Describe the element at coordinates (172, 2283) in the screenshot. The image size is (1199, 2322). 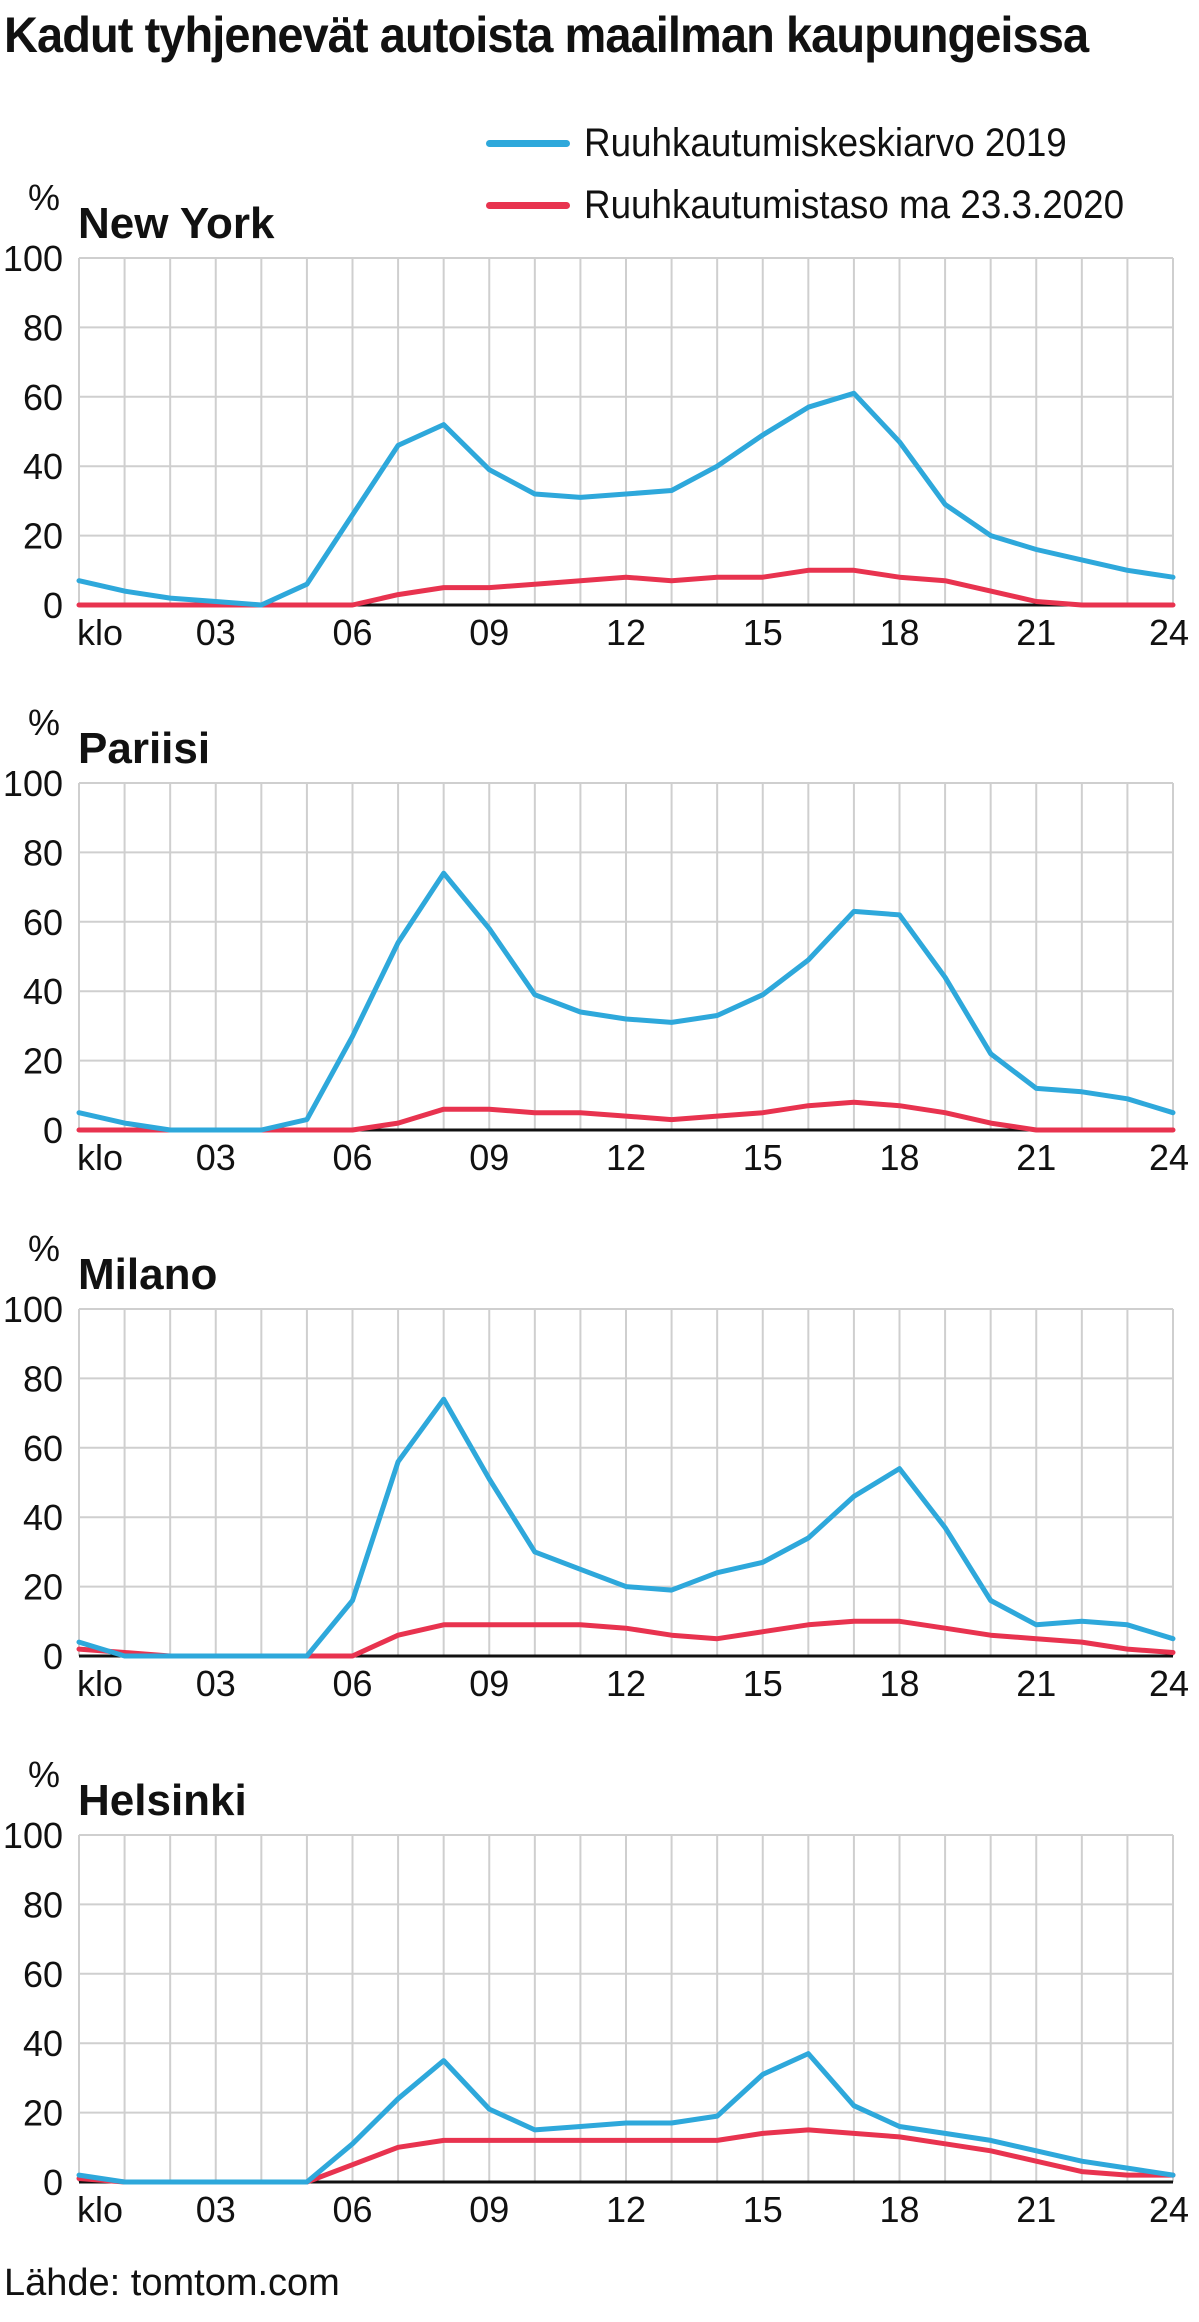
I see `source-note: Lähde: tomtom.com` at that location.